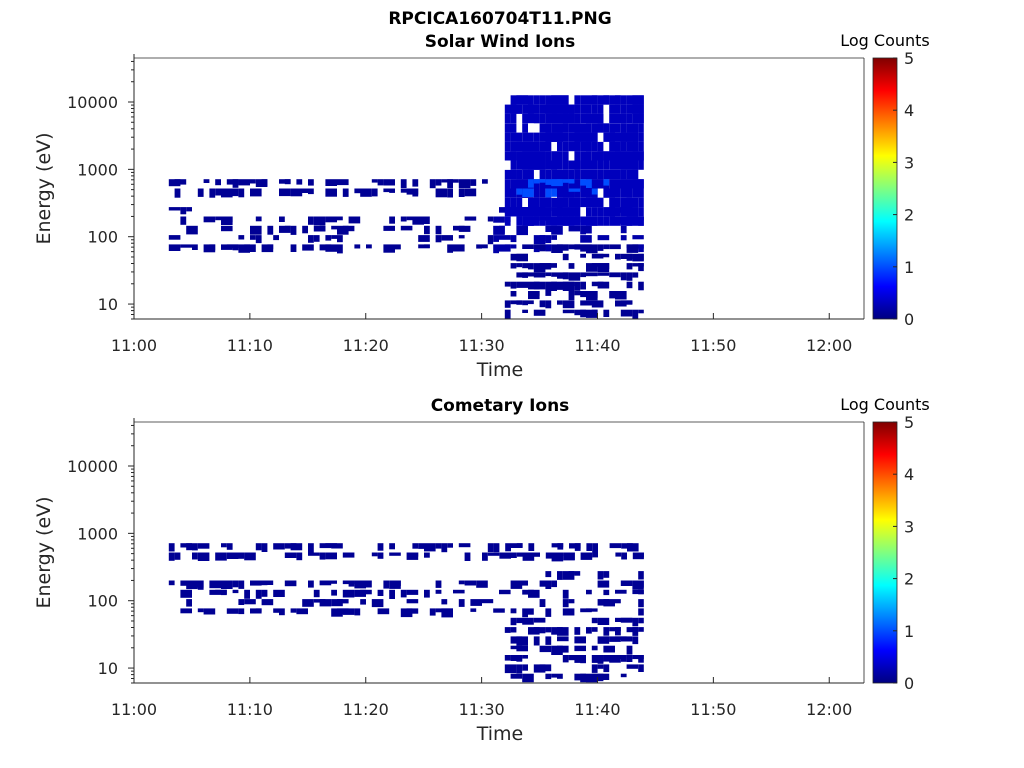  What do you see at coordinates (406, 613) in the screenshot?
I see `spectrogram-cells` at bounding box center [406, 613].